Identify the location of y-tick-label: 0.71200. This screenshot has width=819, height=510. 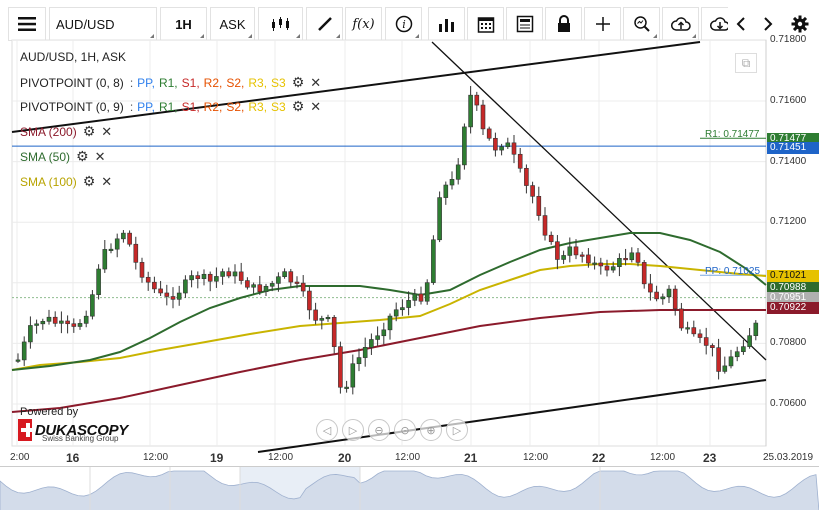
(788, 222).